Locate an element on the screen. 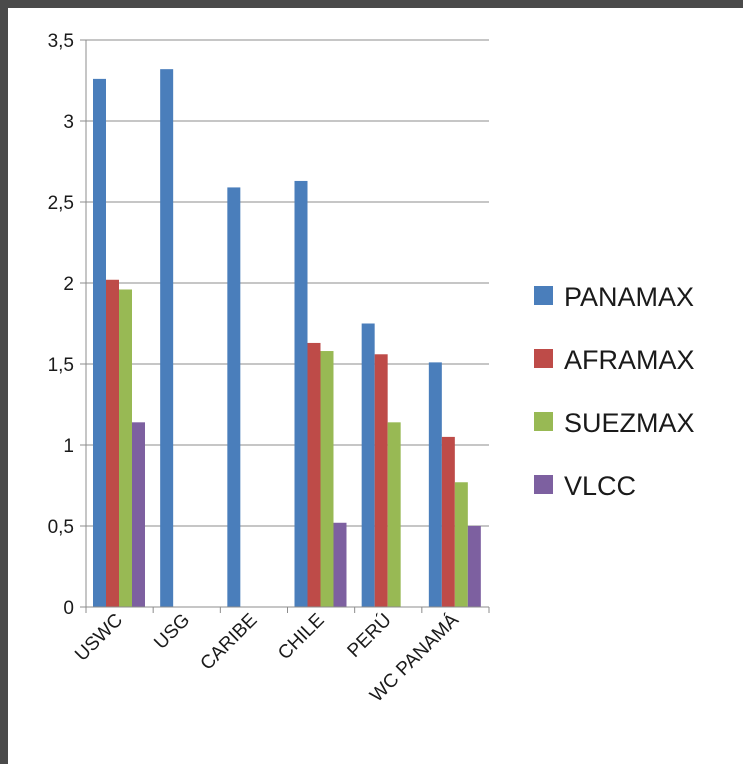 The height and width of the screenshot is (764, 743). y-tick-label: 1 is located at coordinates (68, 446).